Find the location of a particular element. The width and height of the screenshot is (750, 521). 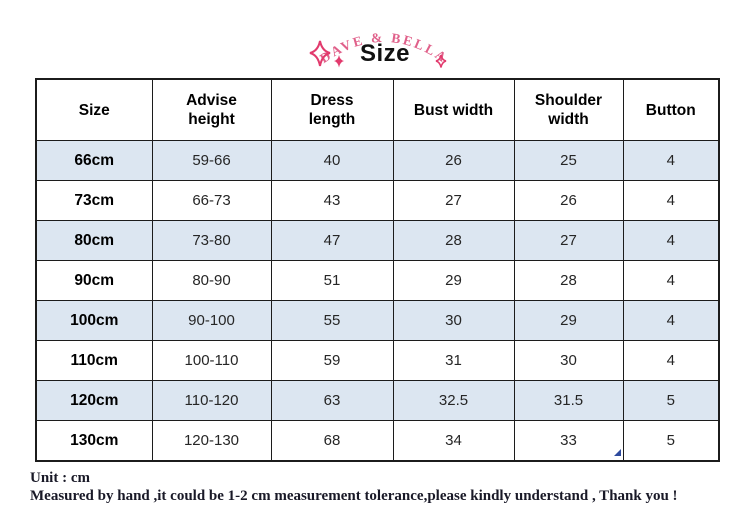

value-cell: 66-73 is located at coordinates (211, 200).